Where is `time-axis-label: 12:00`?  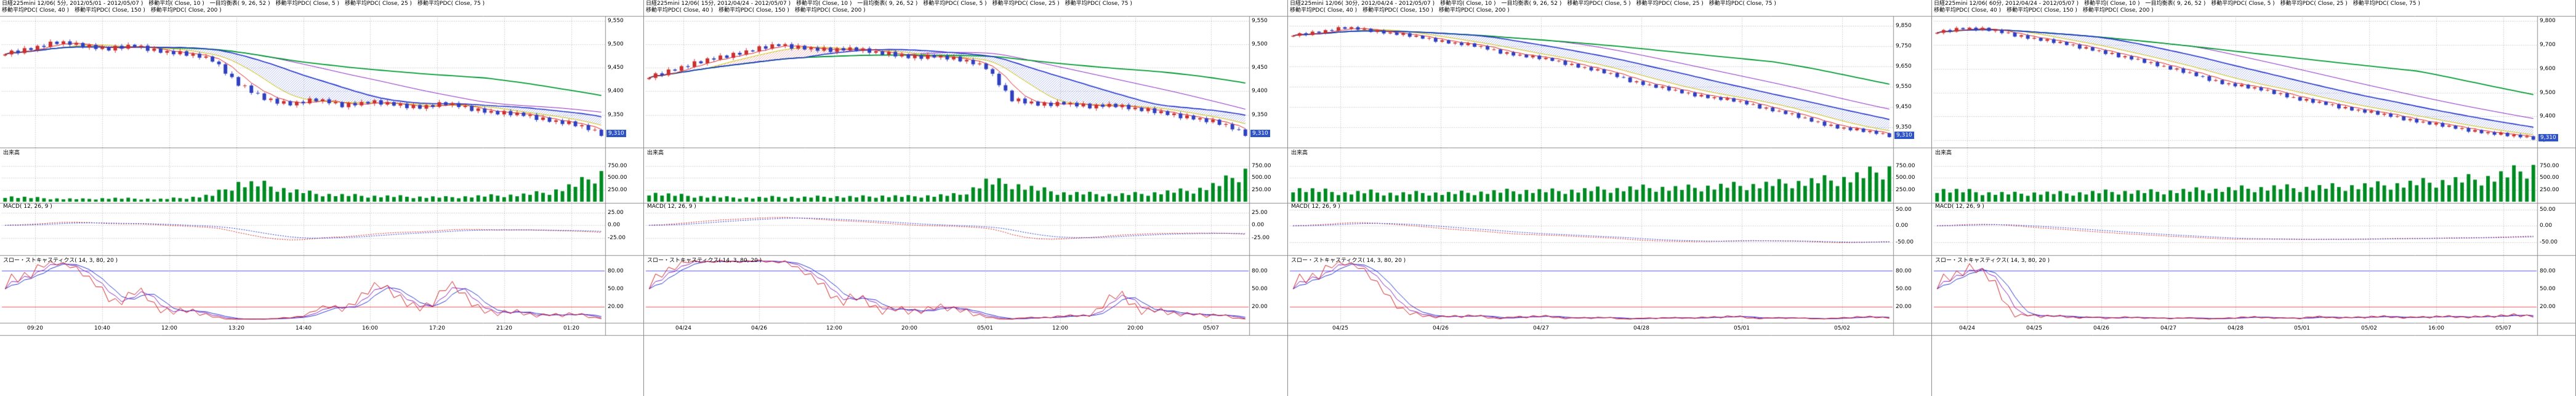 time-axis-label: 12:00 is located at coordinates (169, 328).